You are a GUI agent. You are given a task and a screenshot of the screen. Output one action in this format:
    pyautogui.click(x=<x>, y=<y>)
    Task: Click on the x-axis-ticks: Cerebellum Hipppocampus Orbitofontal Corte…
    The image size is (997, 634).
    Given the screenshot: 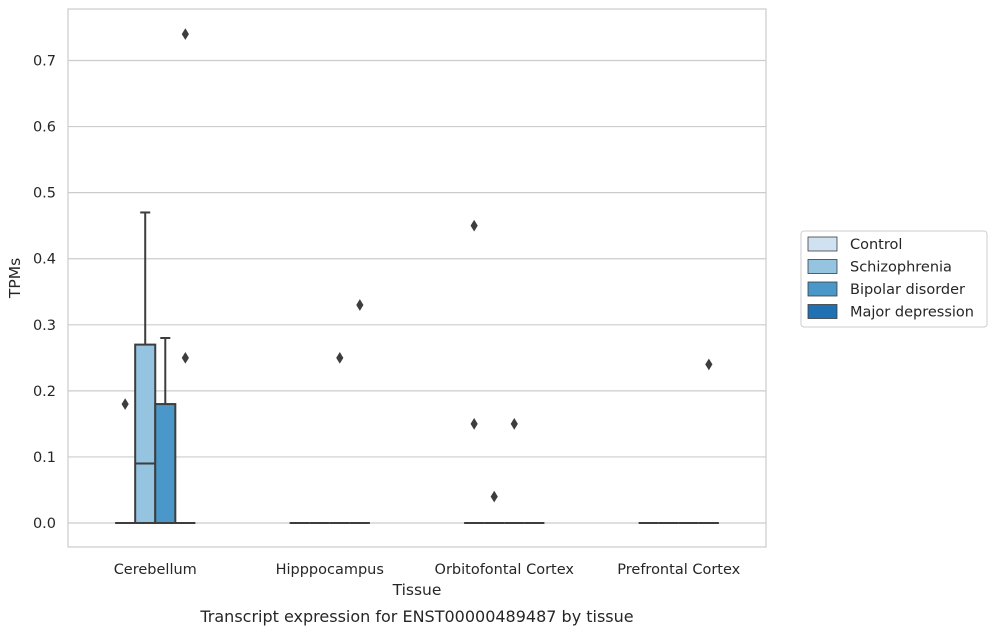 What is the action you would take?
    pyautogui.click(x=427, y=570)
    